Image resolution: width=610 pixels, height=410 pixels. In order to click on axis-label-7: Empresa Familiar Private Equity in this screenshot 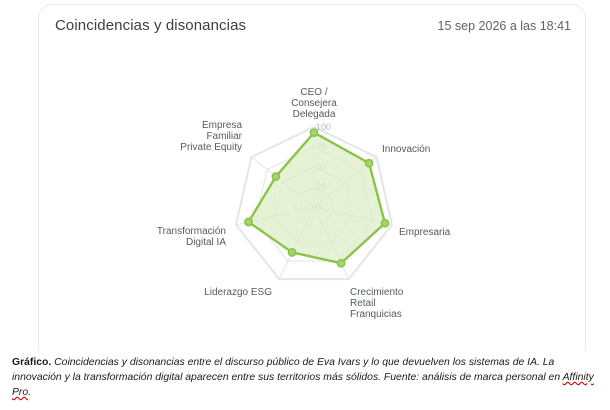, I will do `click(211, 136)`.